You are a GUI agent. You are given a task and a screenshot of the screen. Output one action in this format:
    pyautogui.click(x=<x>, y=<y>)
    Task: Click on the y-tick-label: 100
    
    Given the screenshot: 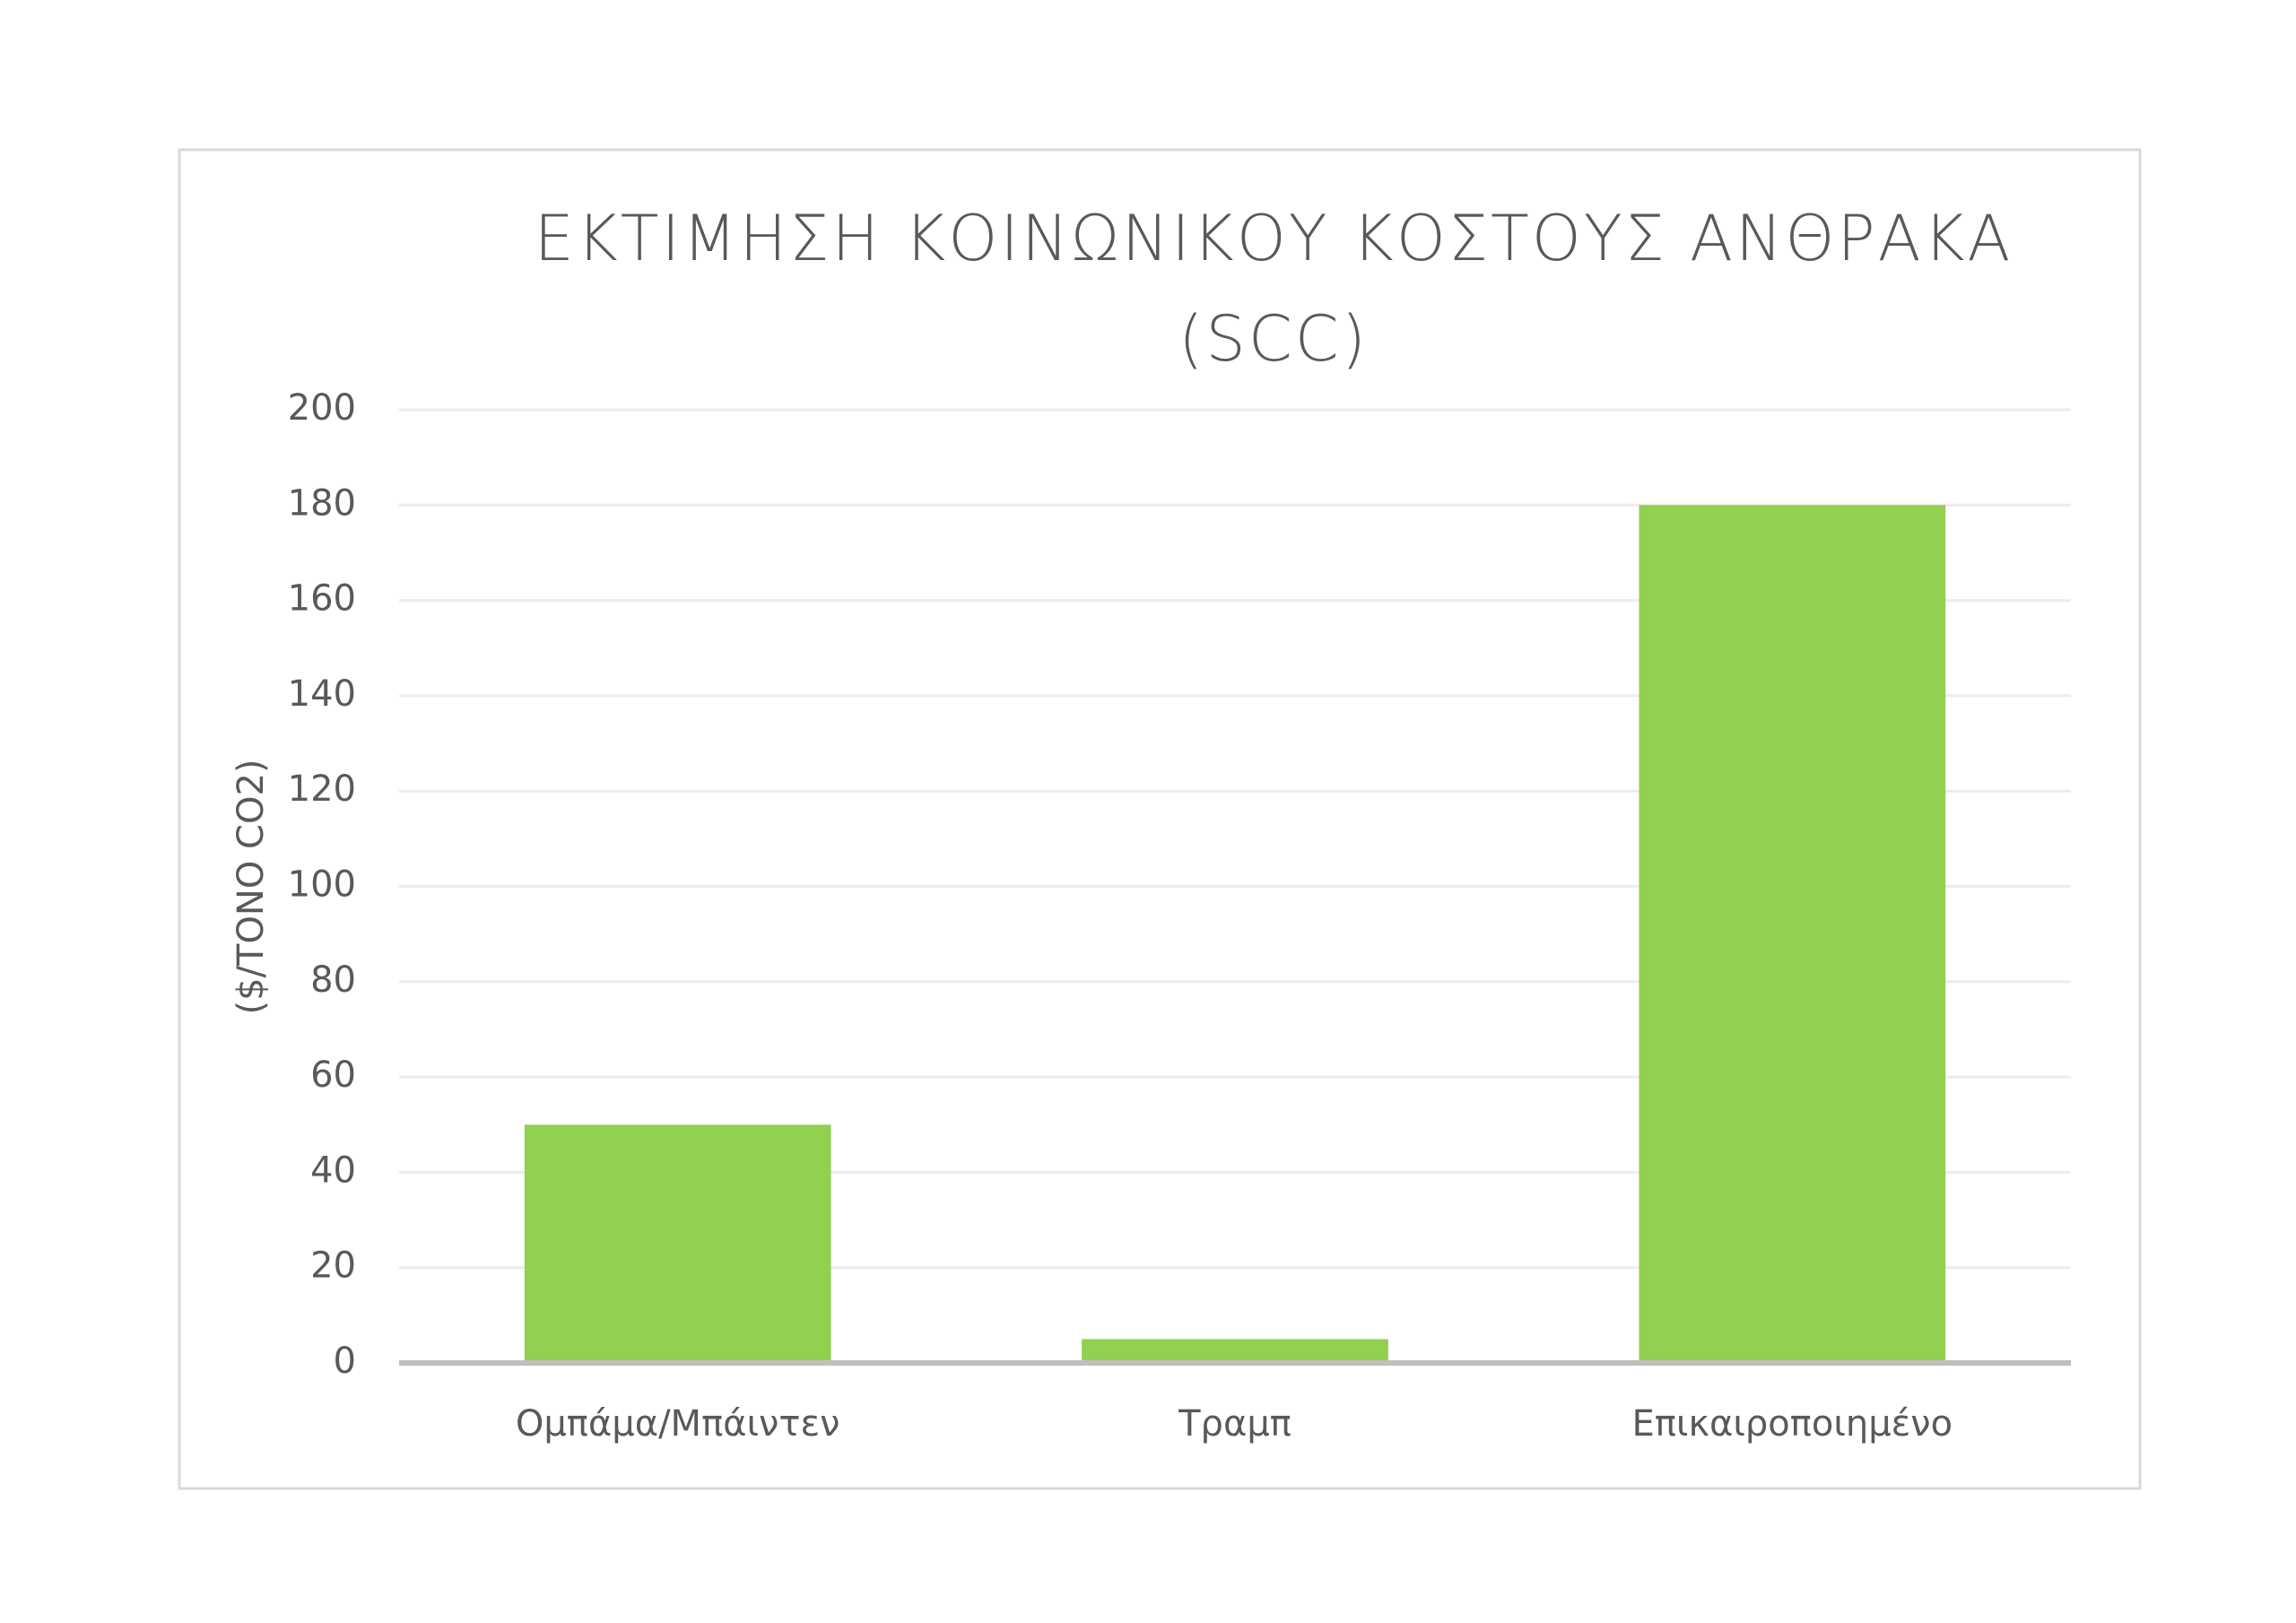 What is the action you would take?
    pyautogui.click(x=322, y=885)
    